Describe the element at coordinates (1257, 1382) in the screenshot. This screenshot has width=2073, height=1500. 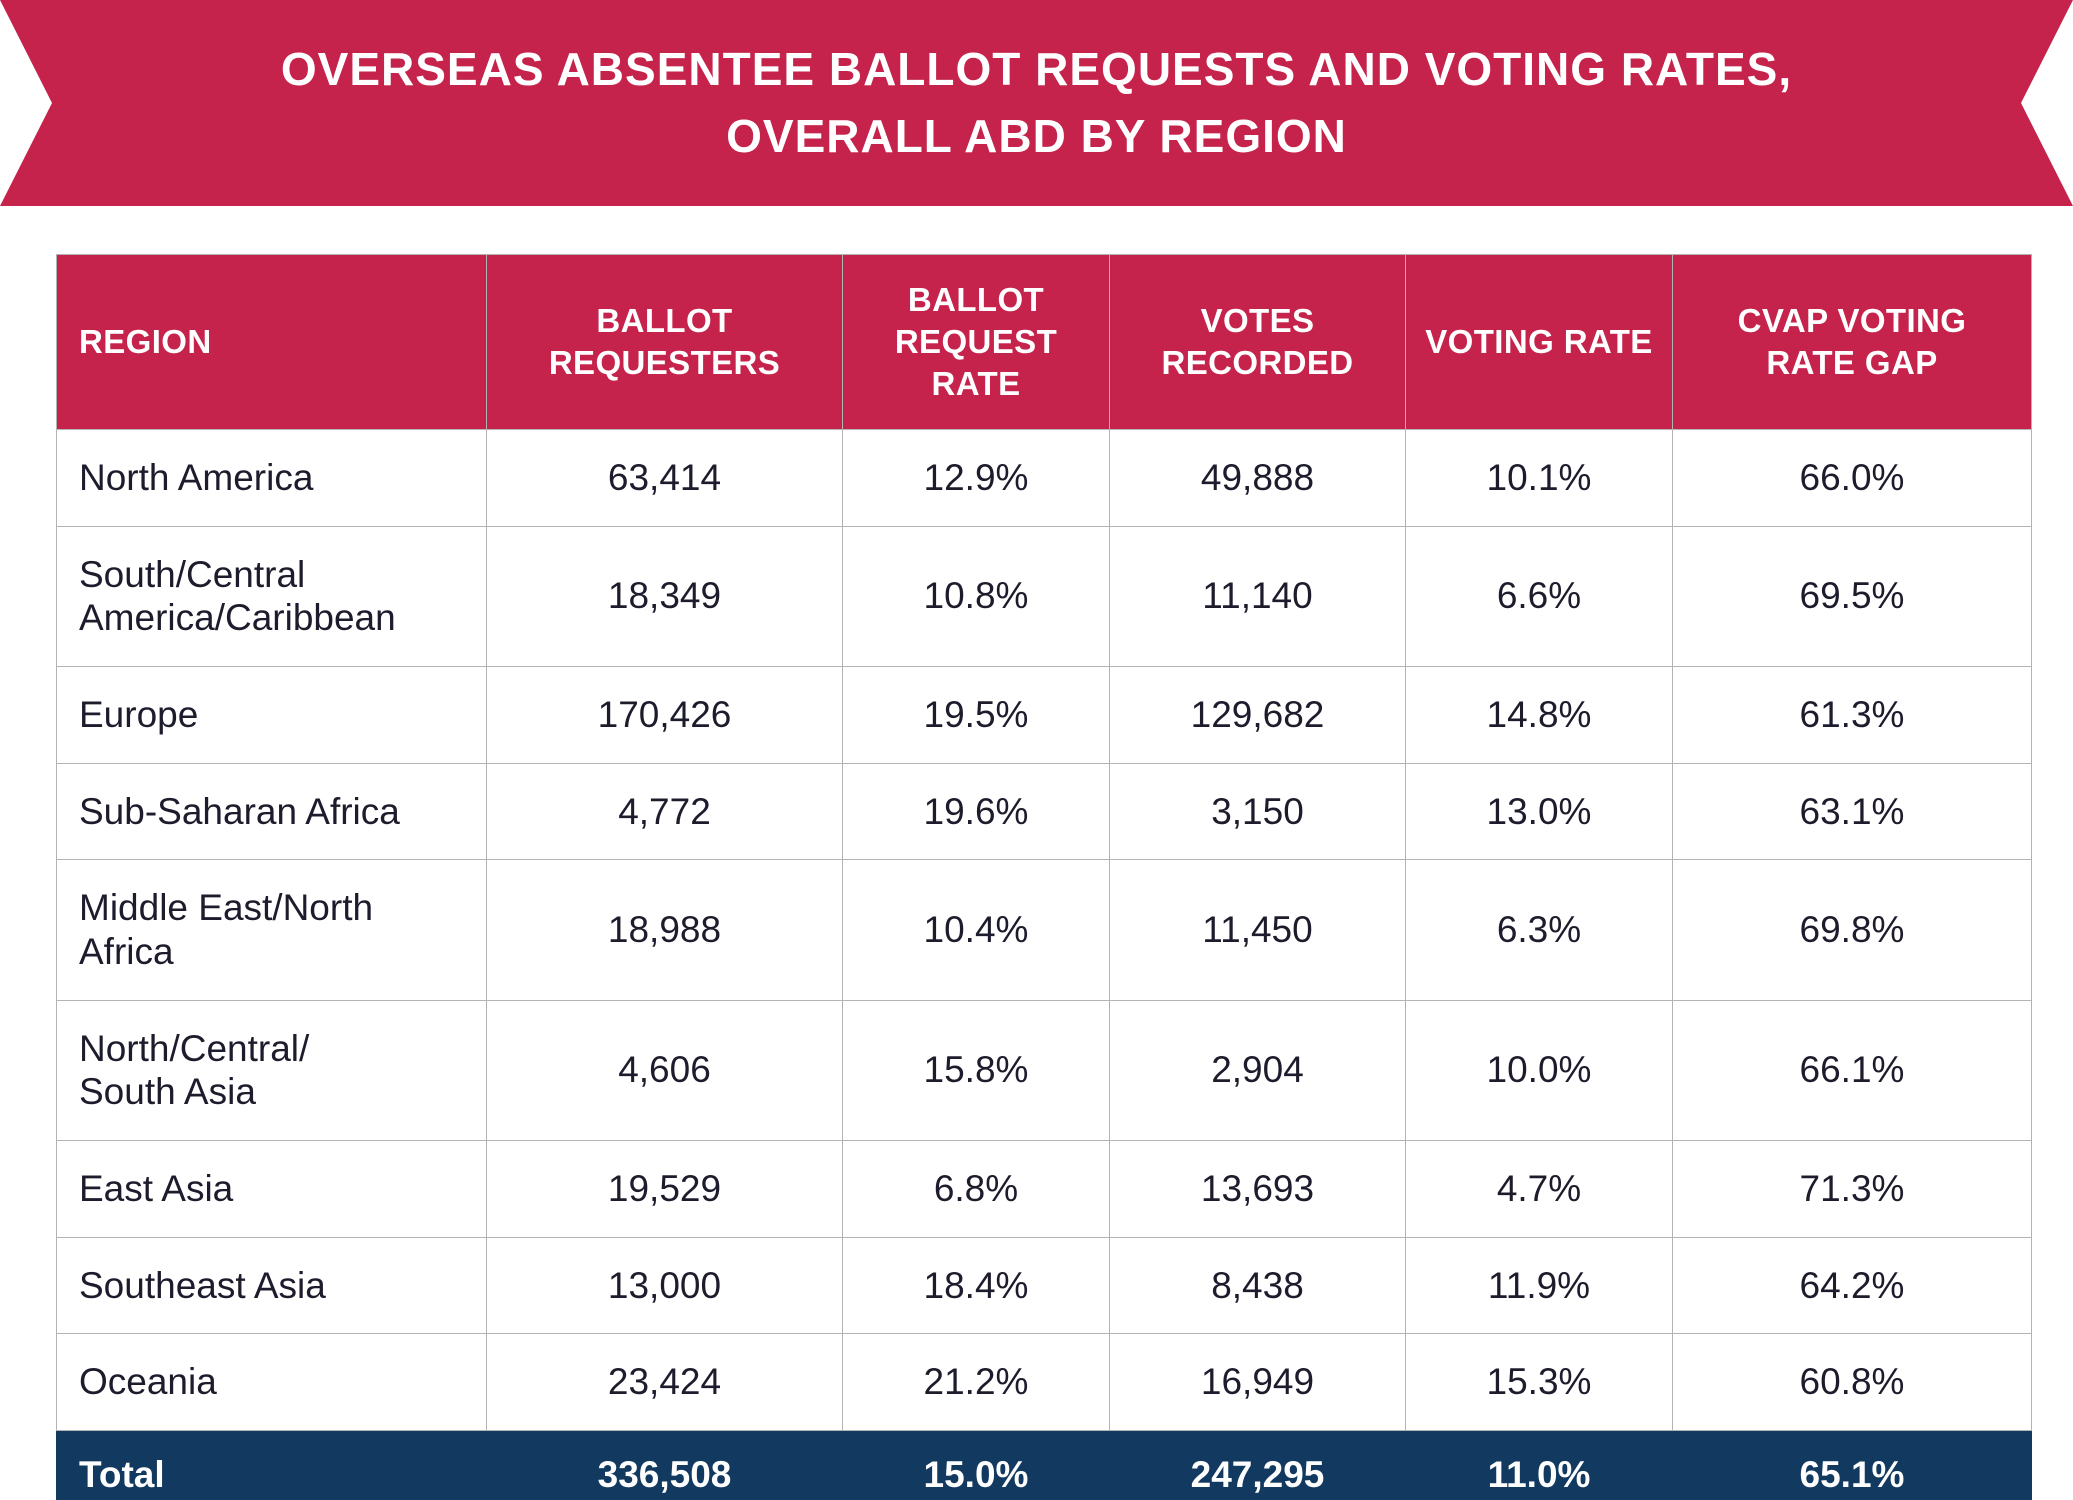
I see `votes-recorded-value: 16,949` at that location.